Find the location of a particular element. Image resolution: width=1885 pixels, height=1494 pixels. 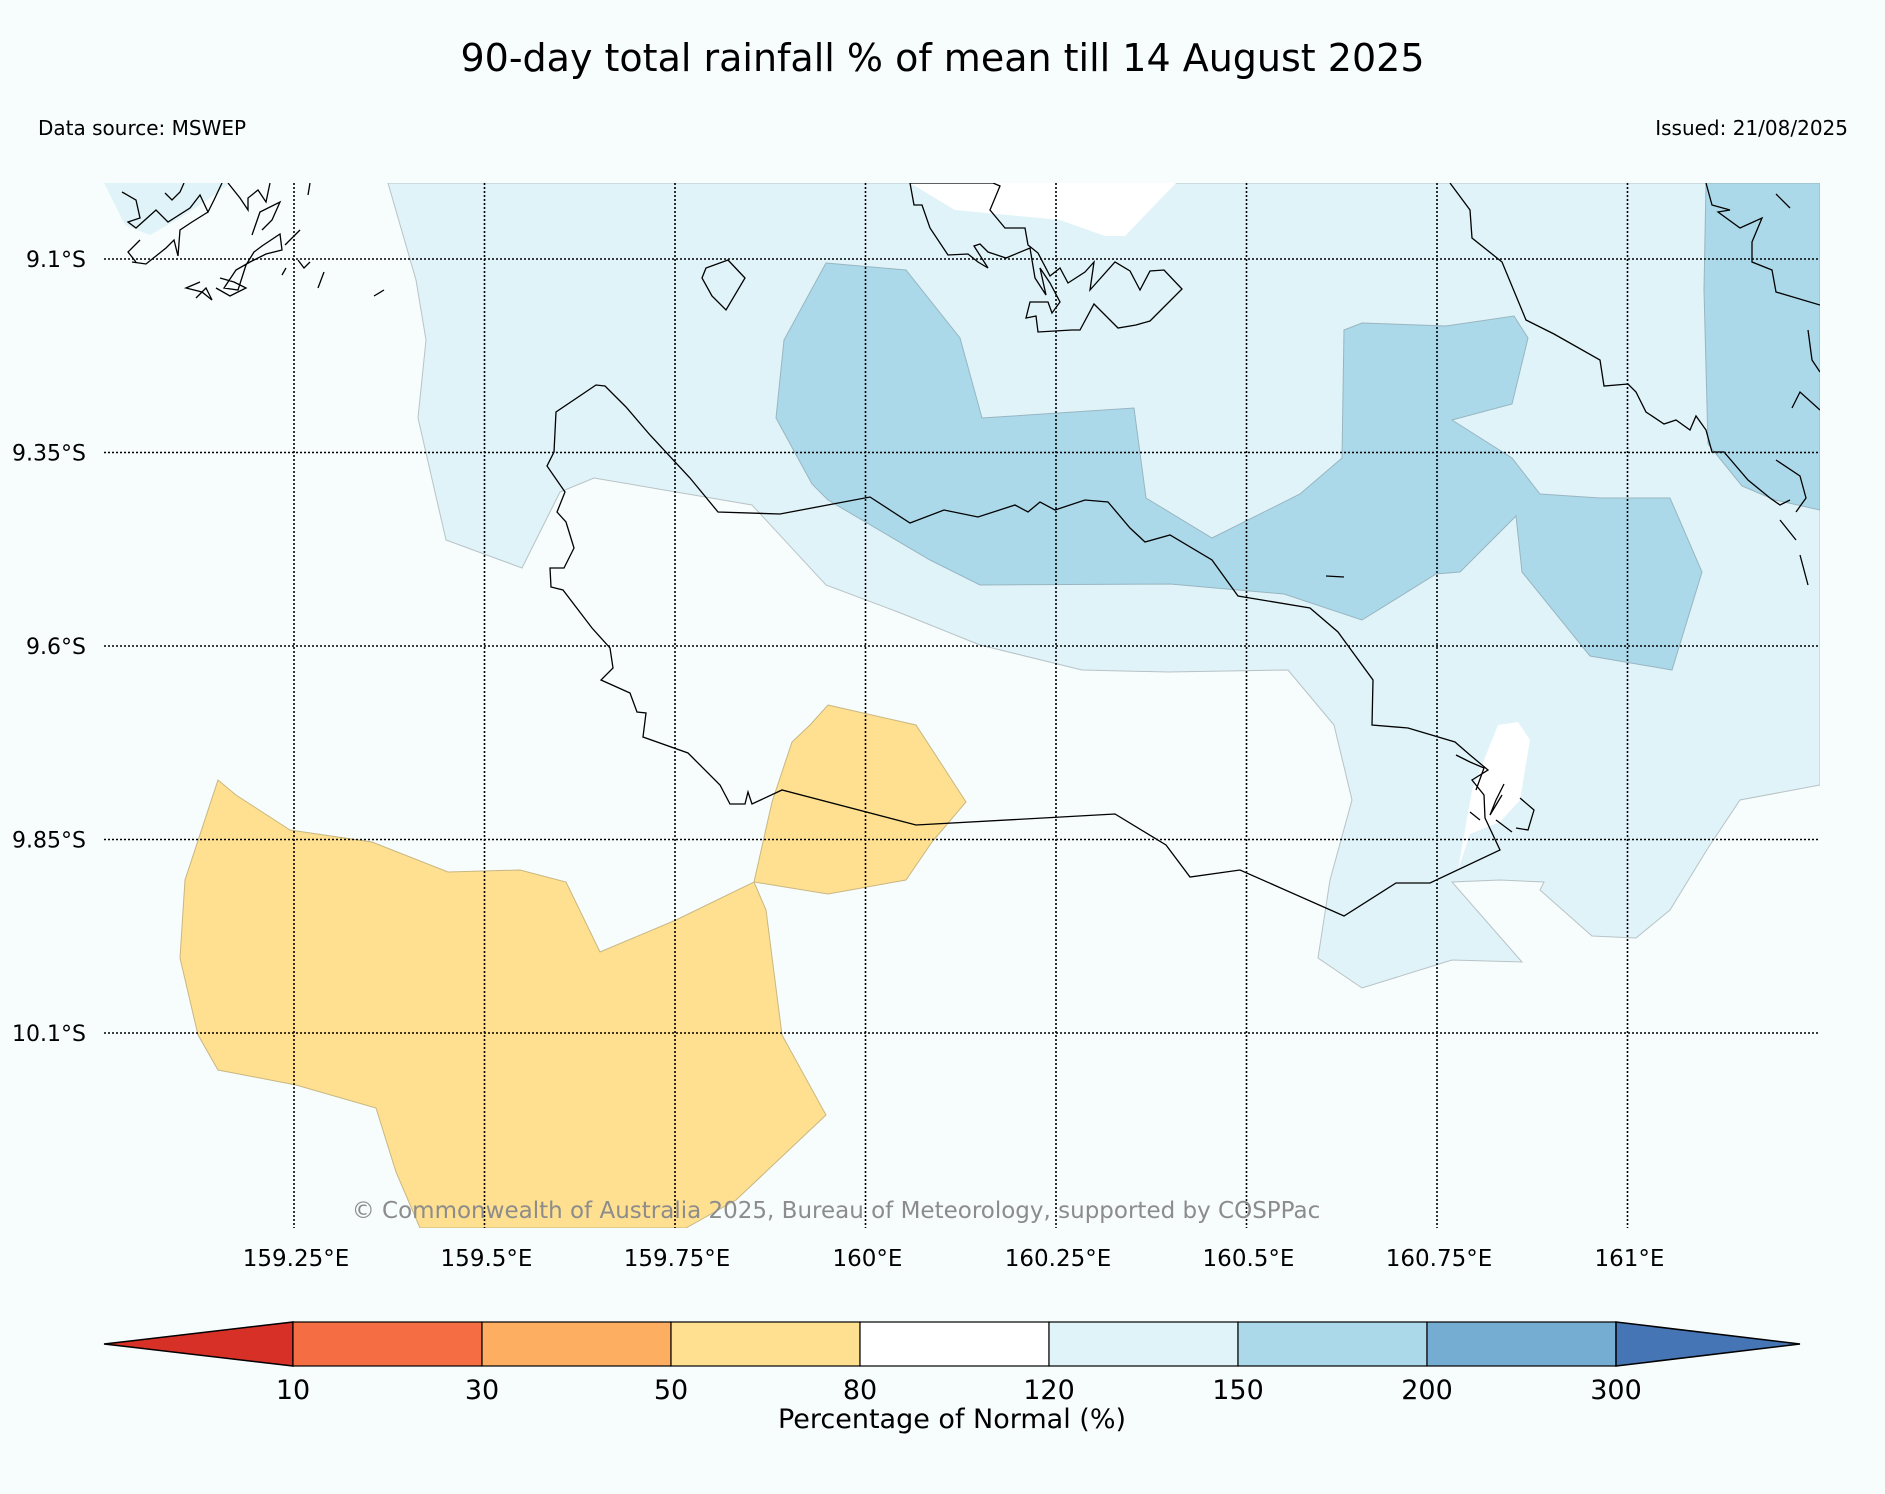

latitude-labels: 9.1°S 9.35°S 9.6°S 9.85°S 10.1°S is located at coordinates (49, 647).